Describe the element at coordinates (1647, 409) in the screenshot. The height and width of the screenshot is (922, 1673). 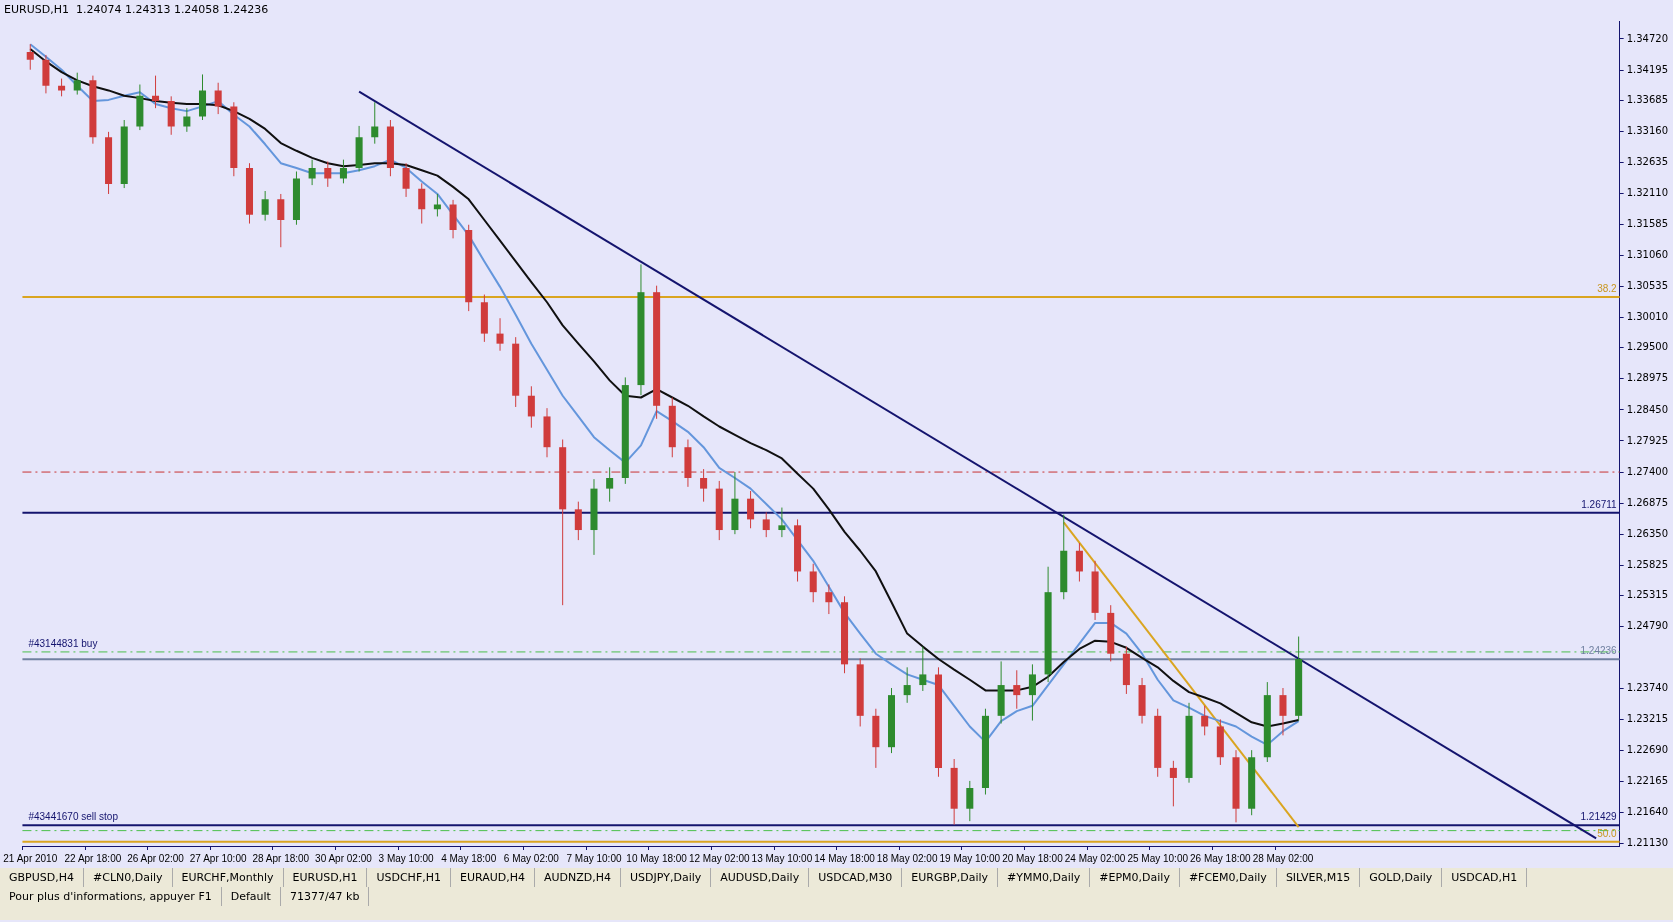
I see `y-tick-label: 1.28450` at that location.